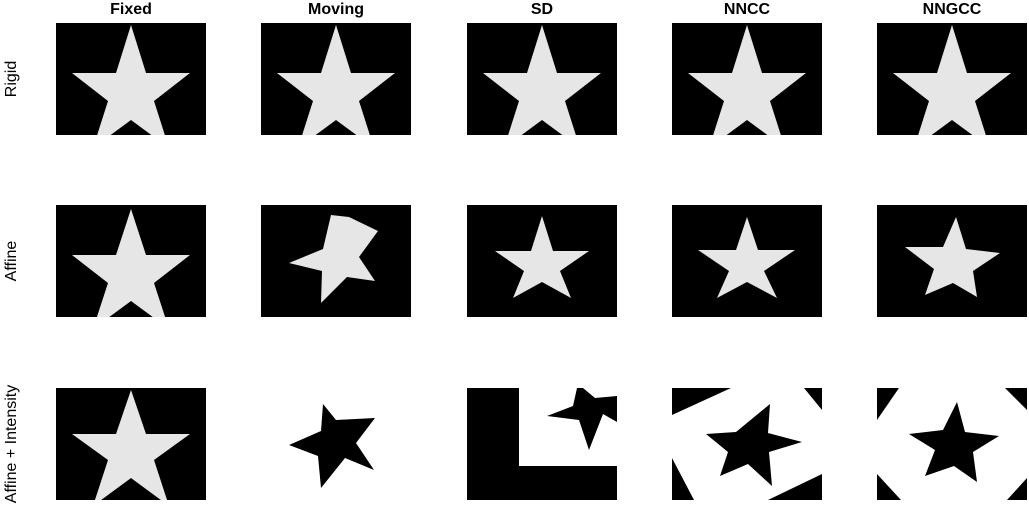 This screenshot has width=1029, height=514. I want to click on image-rigid-nncc, so click(747, 79).